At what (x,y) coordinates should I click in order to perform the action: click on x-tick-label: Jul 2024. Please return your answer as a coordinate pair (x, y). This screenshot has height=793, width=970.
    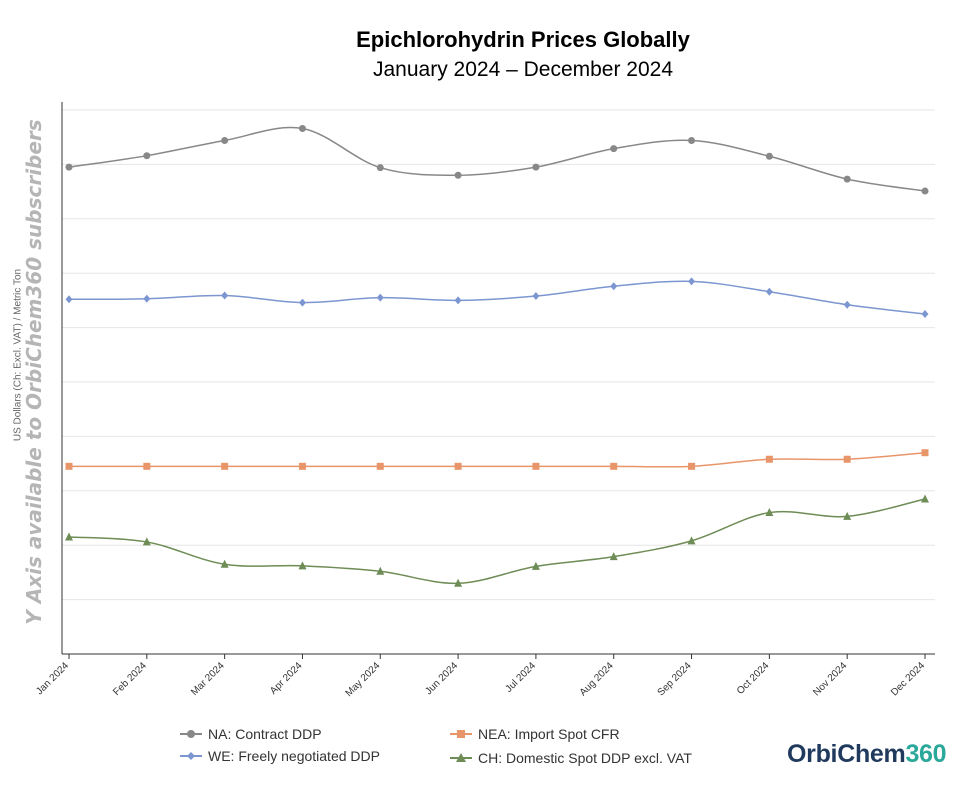
    Looking at the image, I should click on (521, 677).